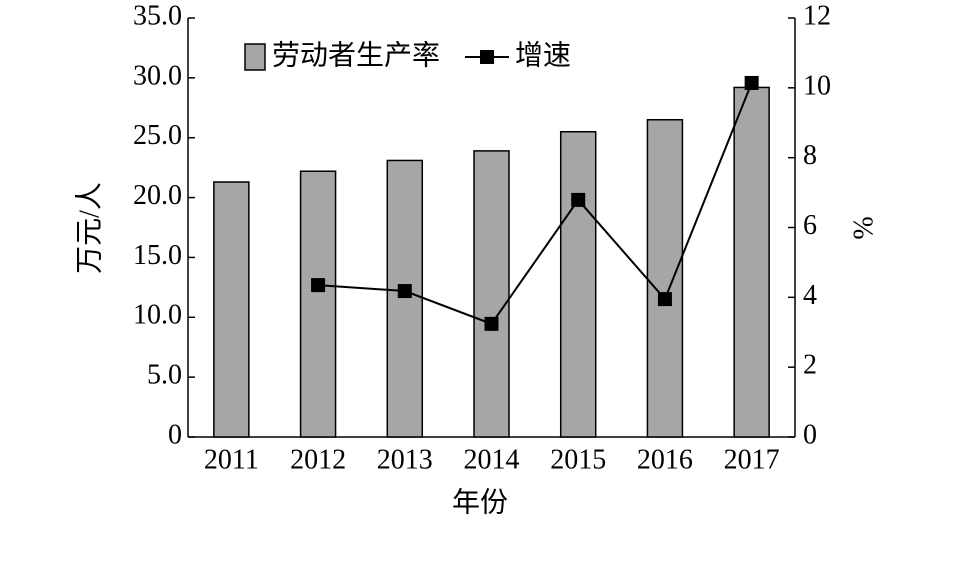 This screenshot has height=567, width=958. I want to click on y-tick-label: 20.0, so click(157, 195).